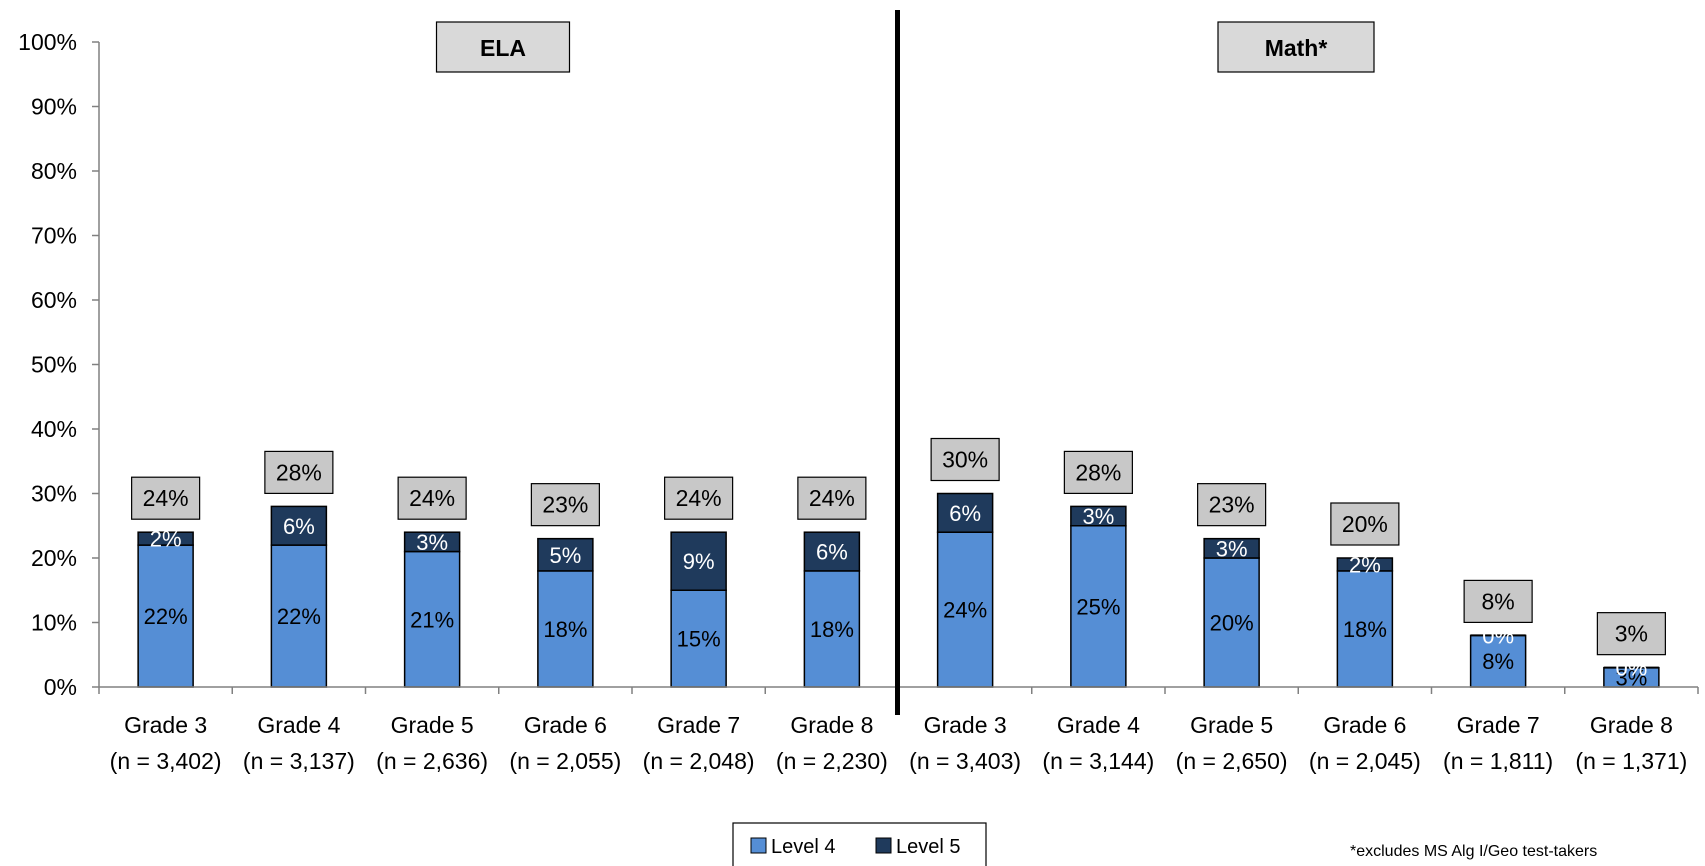 The image size is (1705, 866). I want to click on data-label-level-5: 9%, so click(699, 561).